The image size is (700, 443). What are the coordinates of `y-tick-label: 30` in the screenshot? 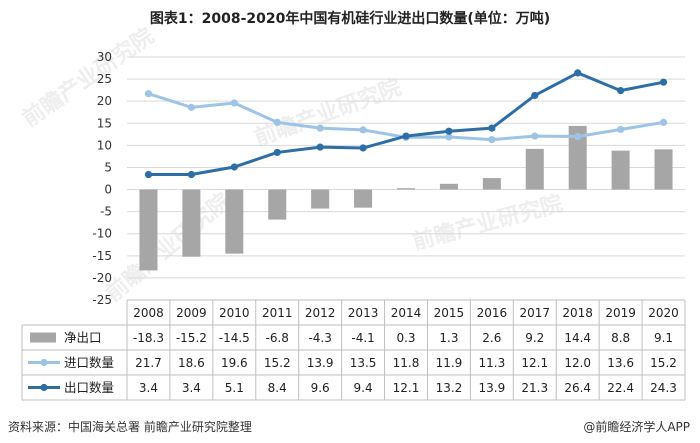 It's located at (104, 57).